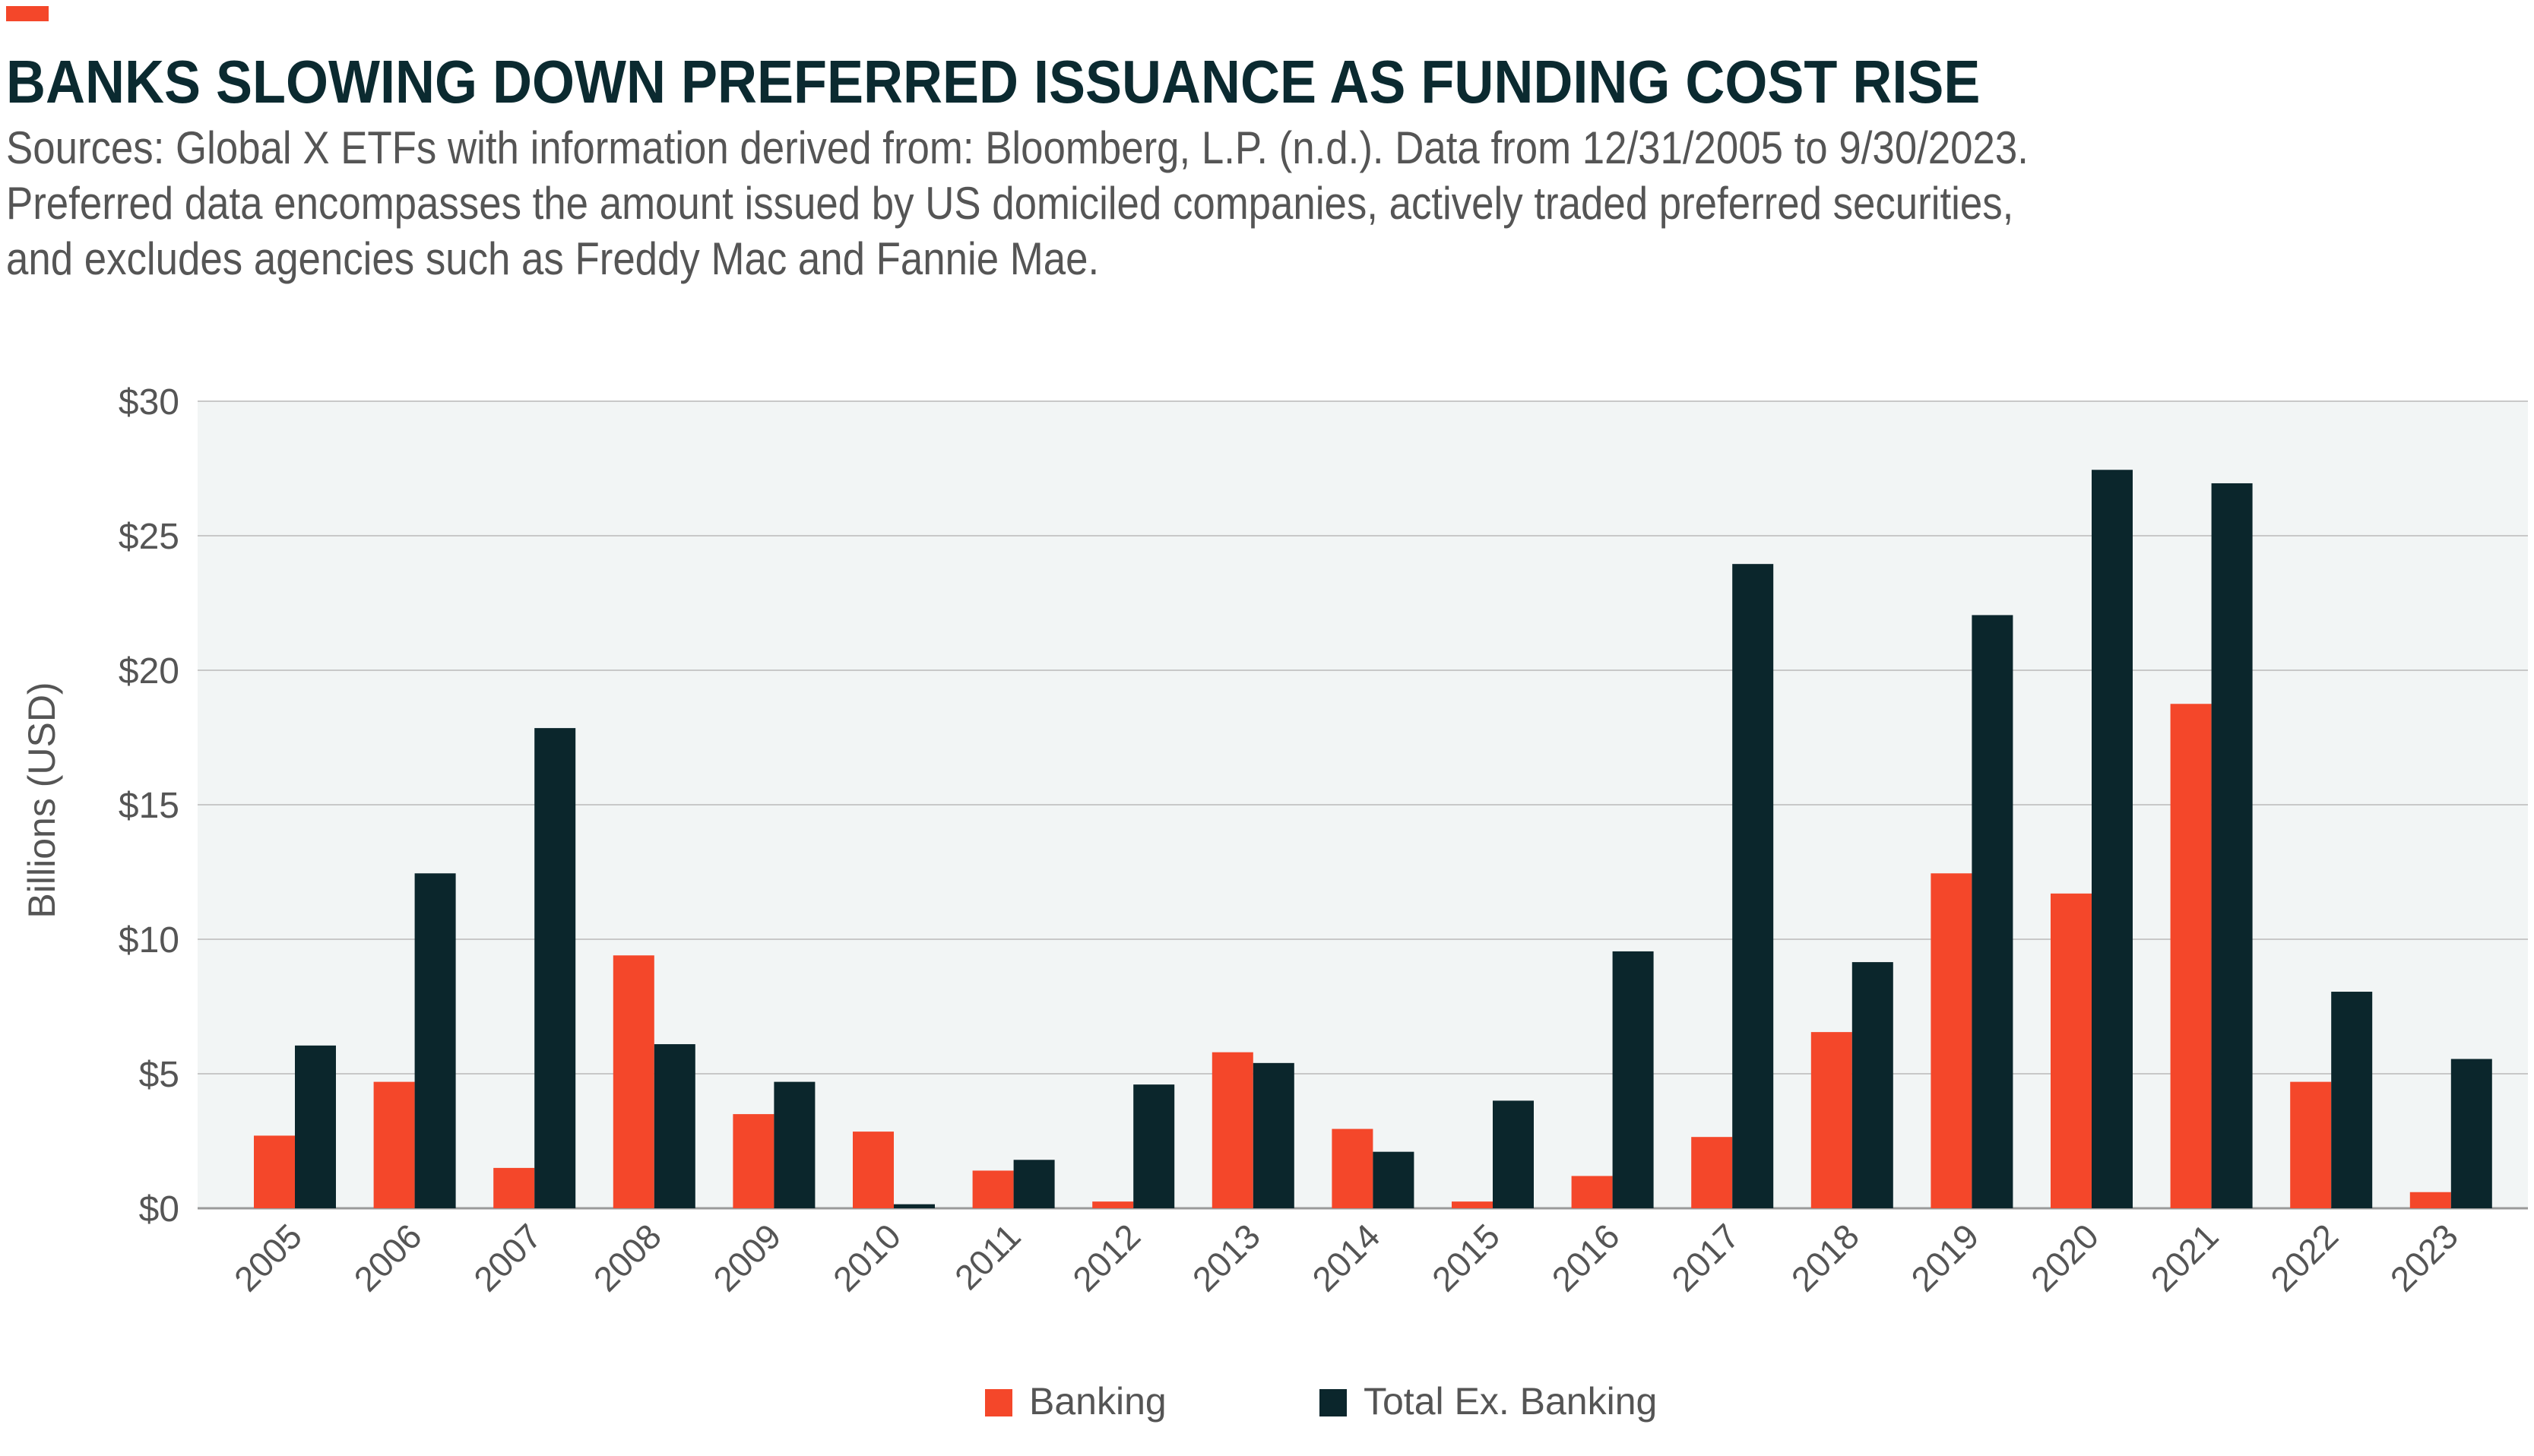 The image size is (2534, 1456). What do you see at coordinates (149, 941) in the screenshot?
I see `y-tick-label: $10` at bounding box center [149, 941].